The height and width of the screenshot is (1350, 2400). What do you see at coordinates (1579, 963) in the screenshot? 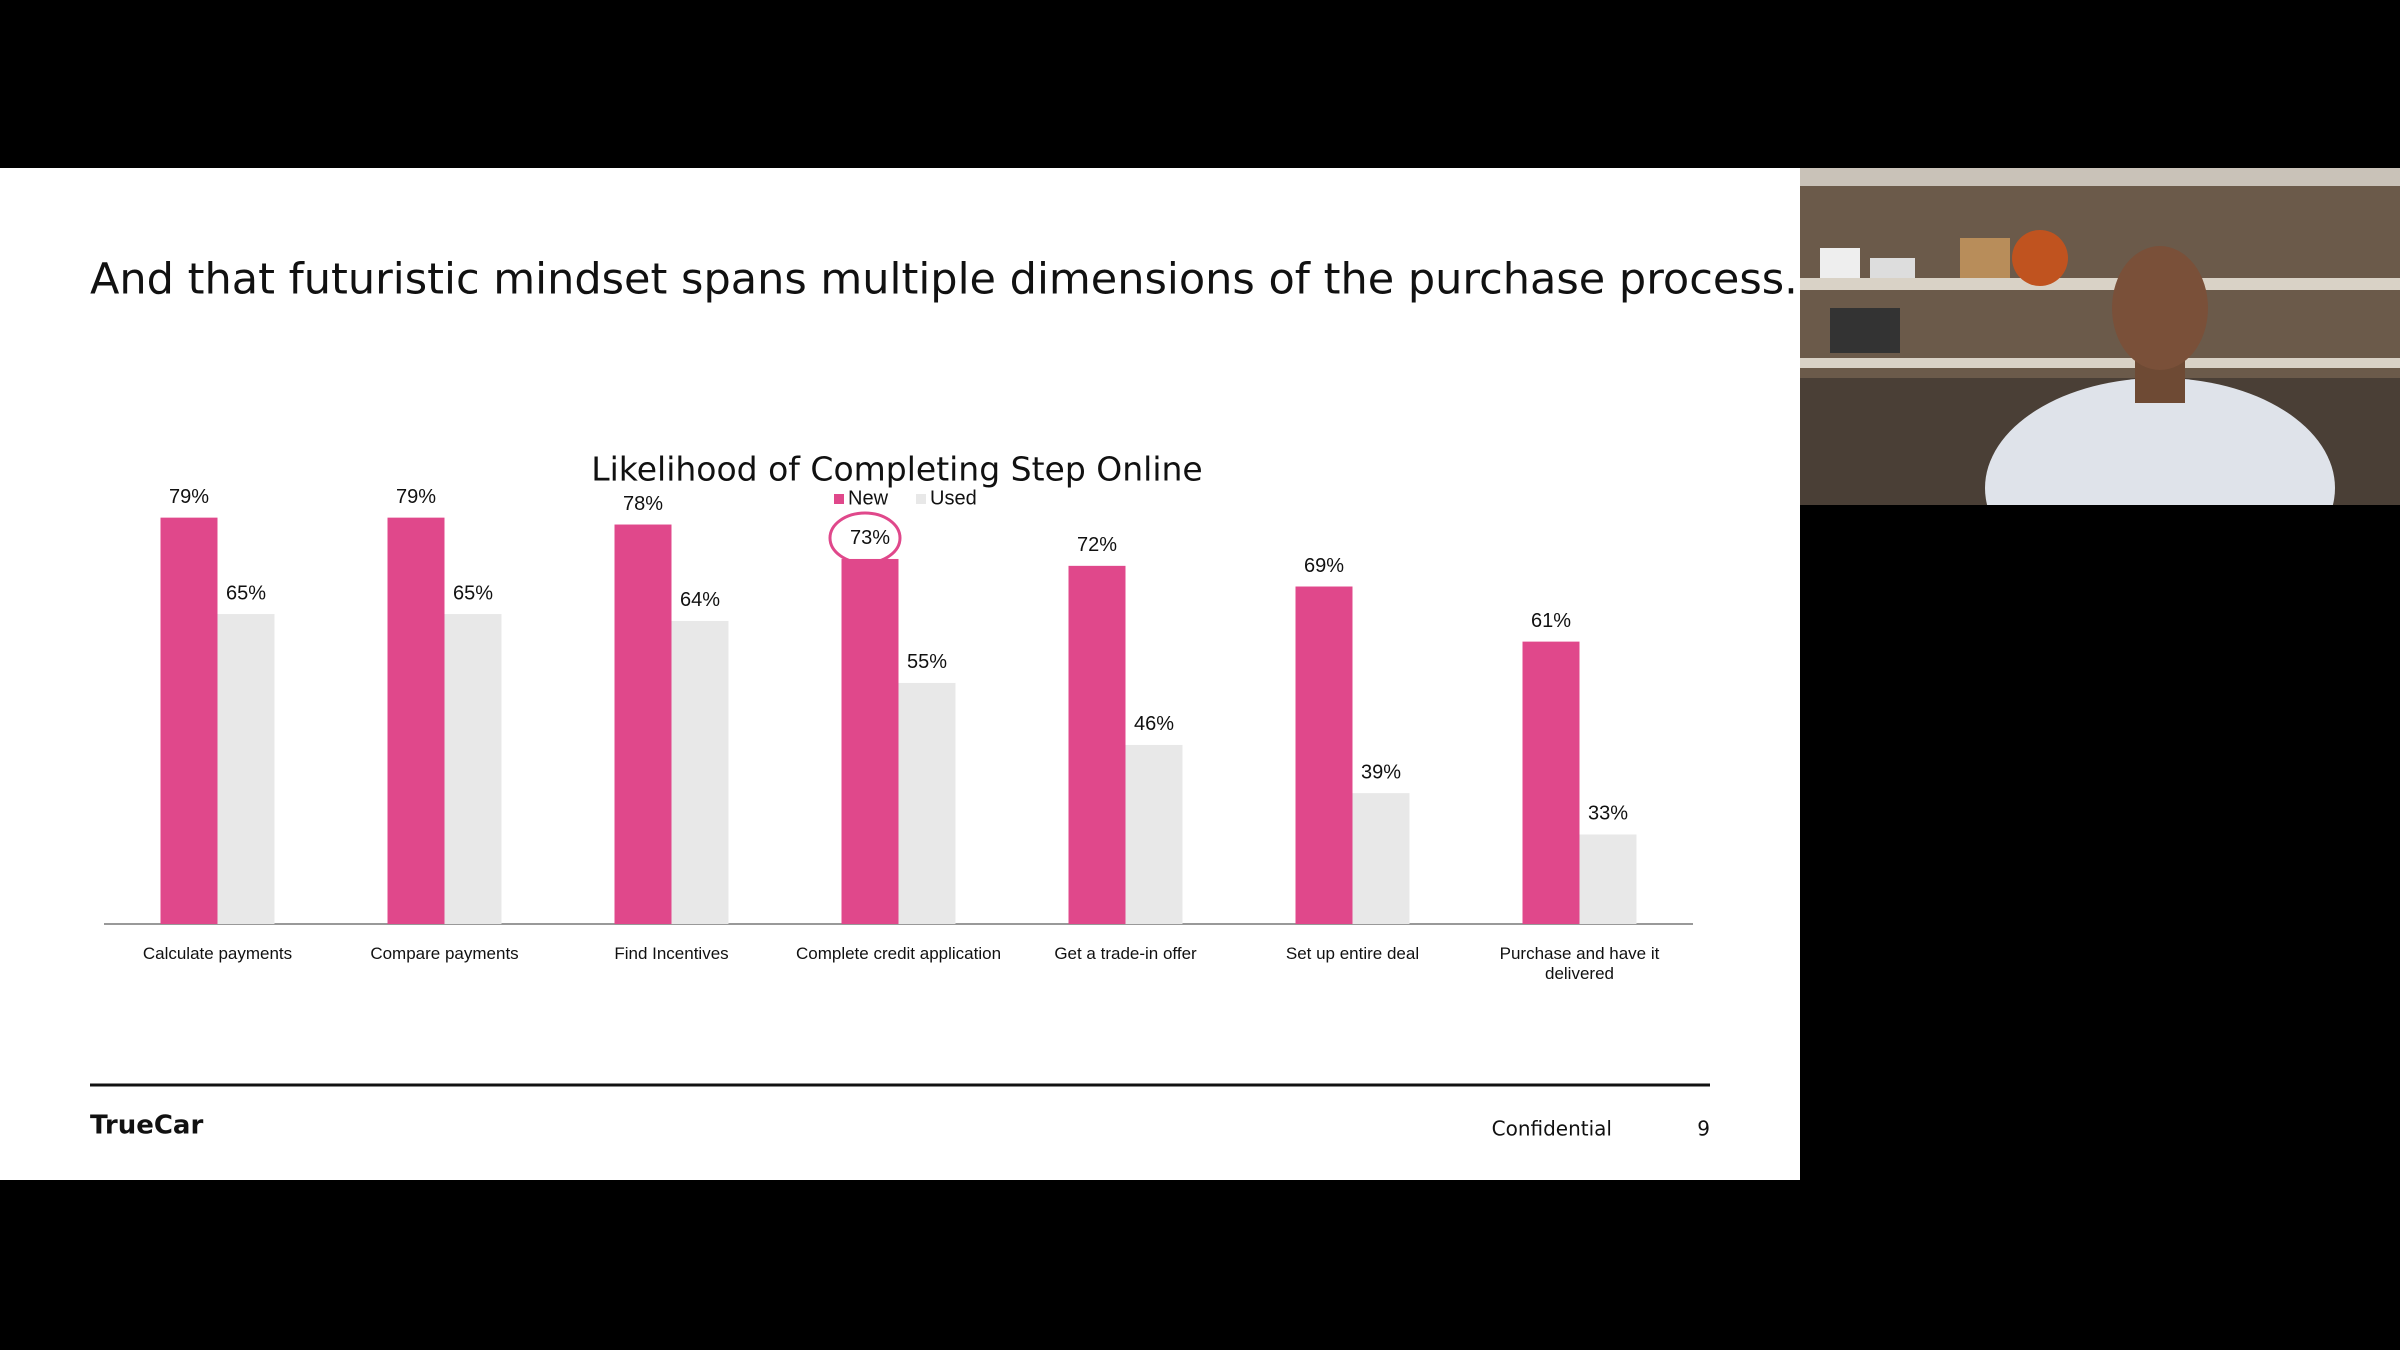
I see `x-tick-label: Purchase and have it delivered` at bounding box center [1579, 963].